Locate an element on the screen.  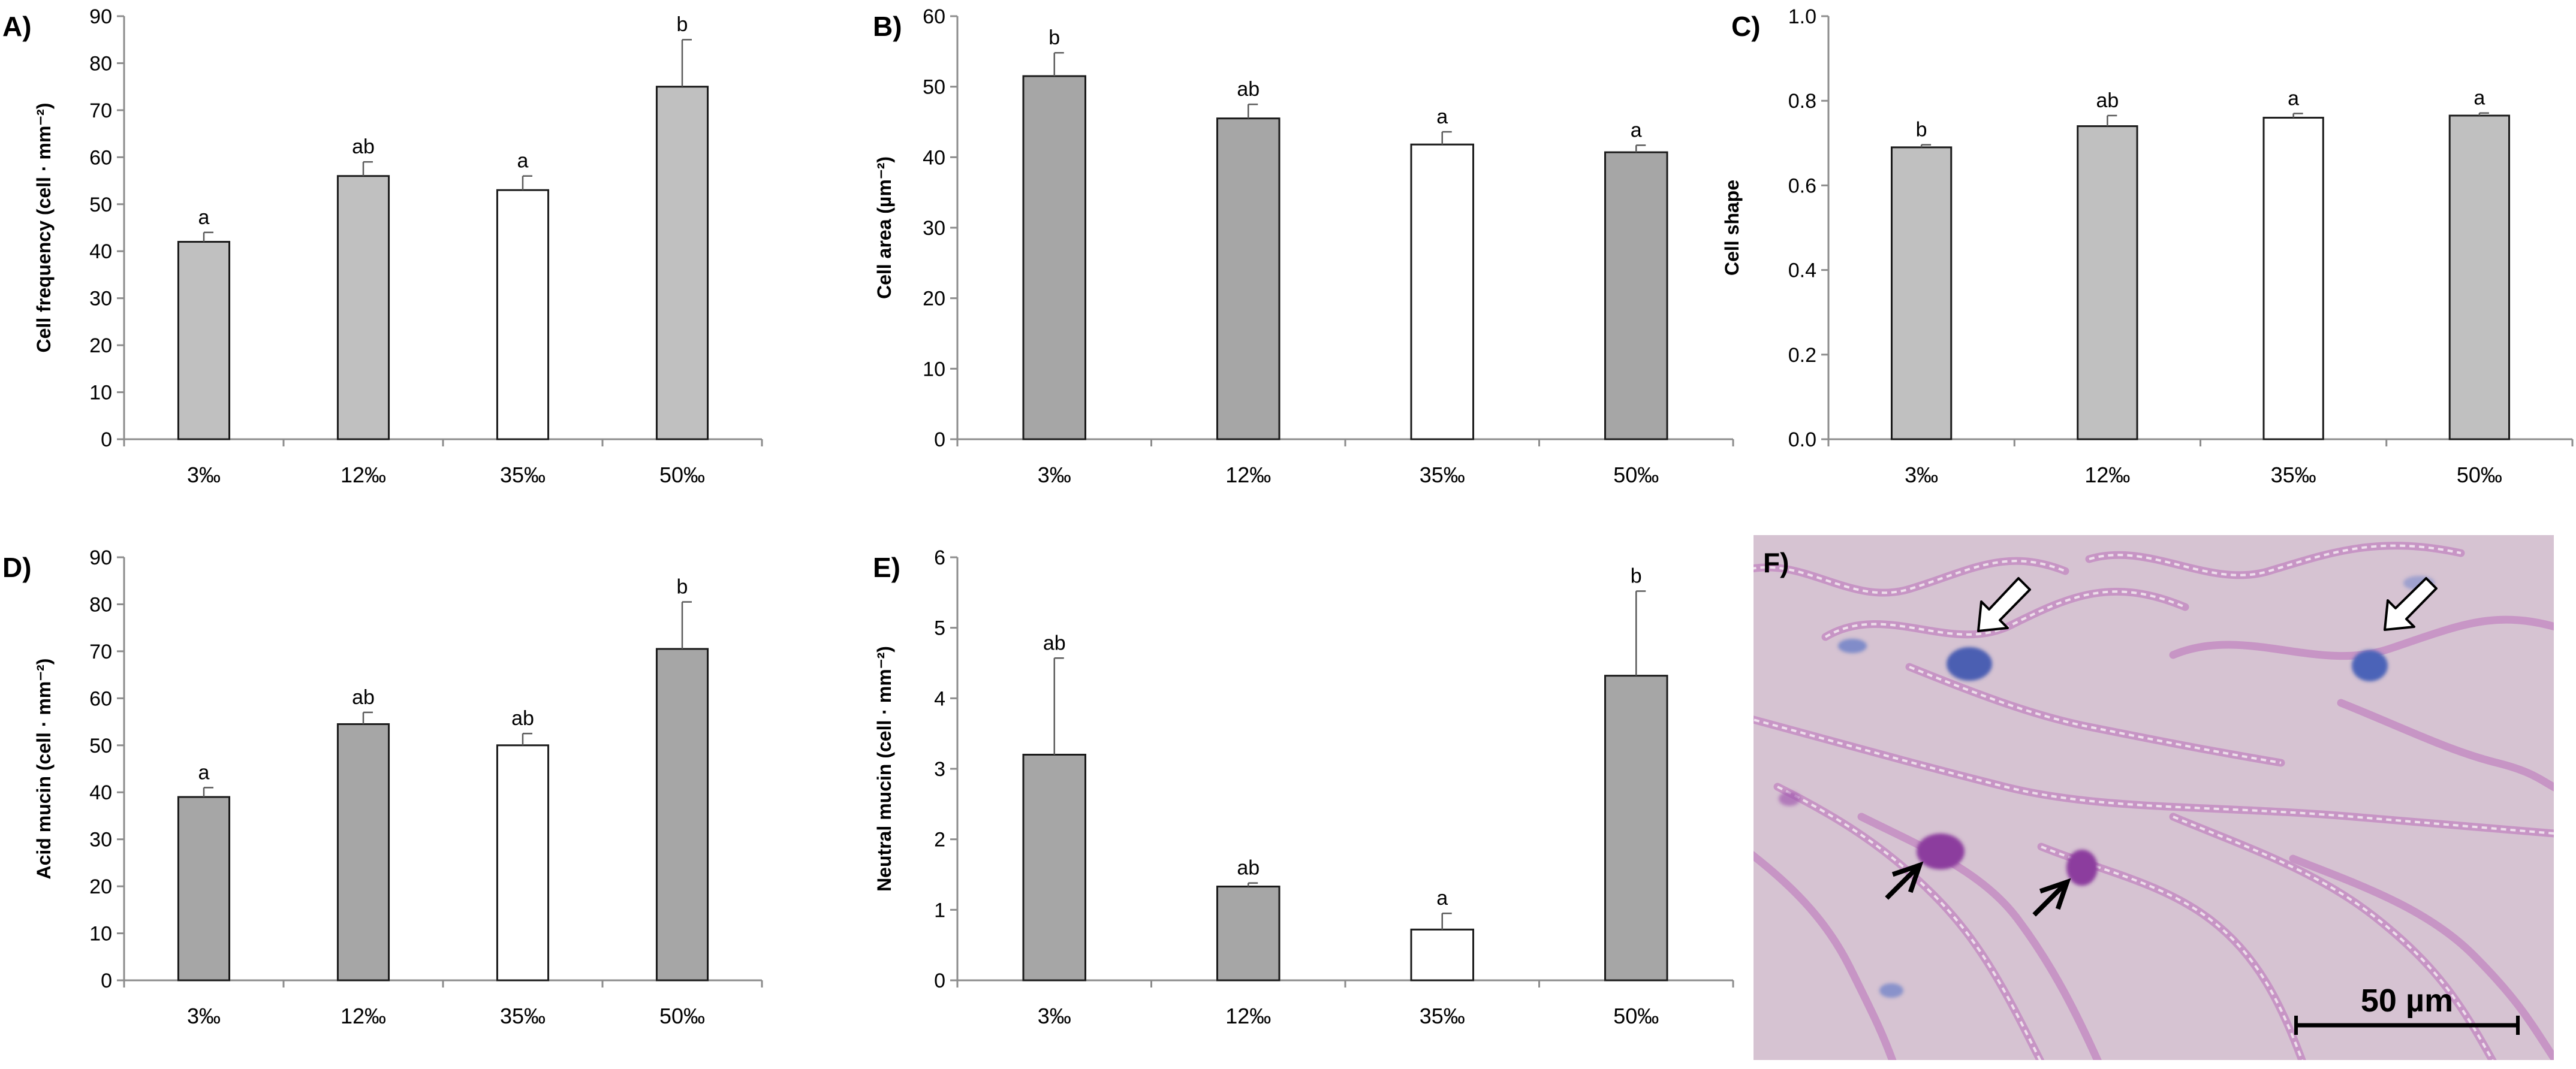
panel-label: A) is located at coordinates (17, 26).